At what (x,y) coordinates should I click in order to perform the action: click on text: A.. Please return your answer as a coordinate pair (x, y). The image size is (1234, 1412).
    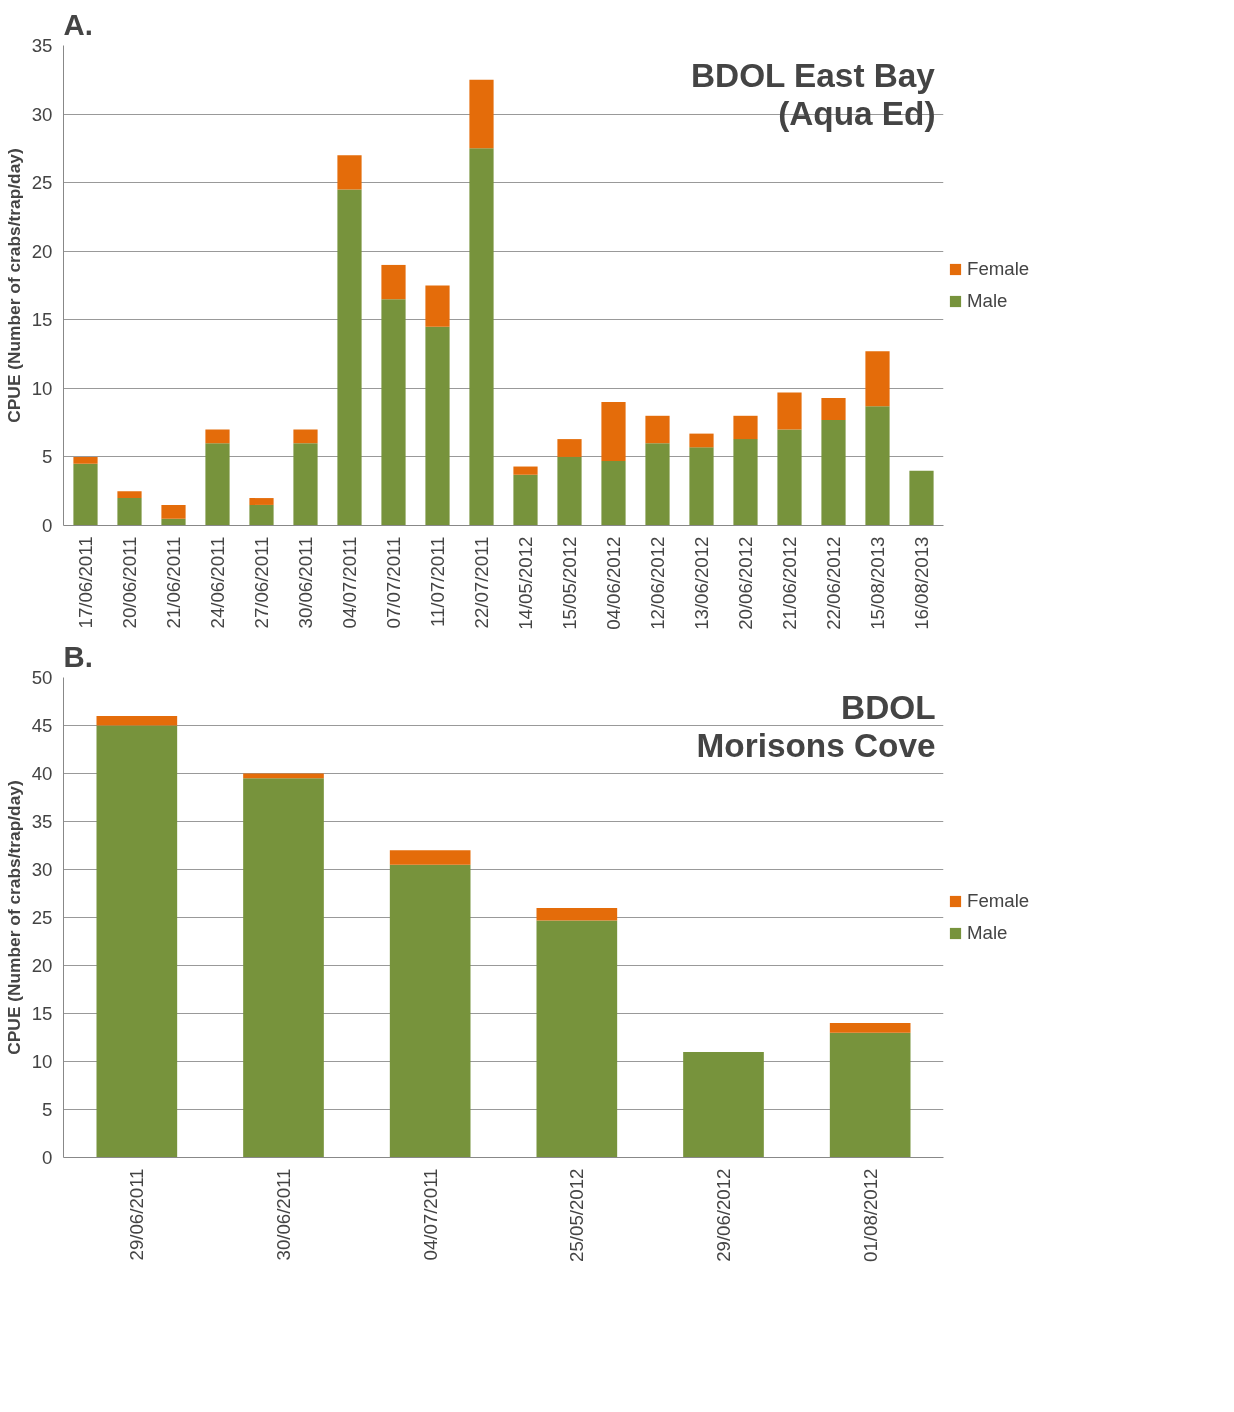
    Looking at the image, I should click on (78, 24).